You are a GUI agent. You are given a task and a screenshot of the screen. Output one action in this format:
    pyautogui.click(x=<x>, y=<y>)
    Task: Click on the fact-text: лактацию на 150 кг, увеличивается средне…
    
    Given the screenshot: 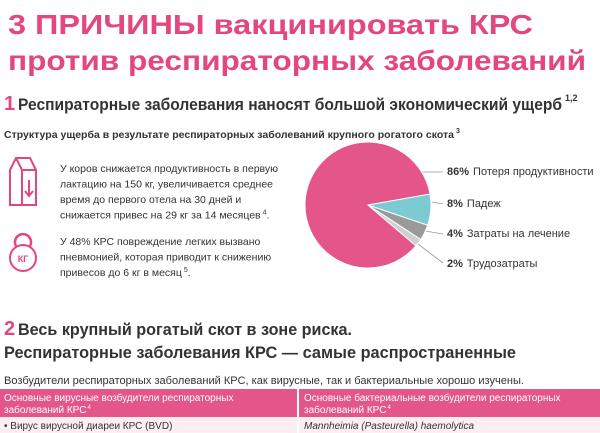 What is the action you would take?
    pyautogui.click(x=166, y=185)
    